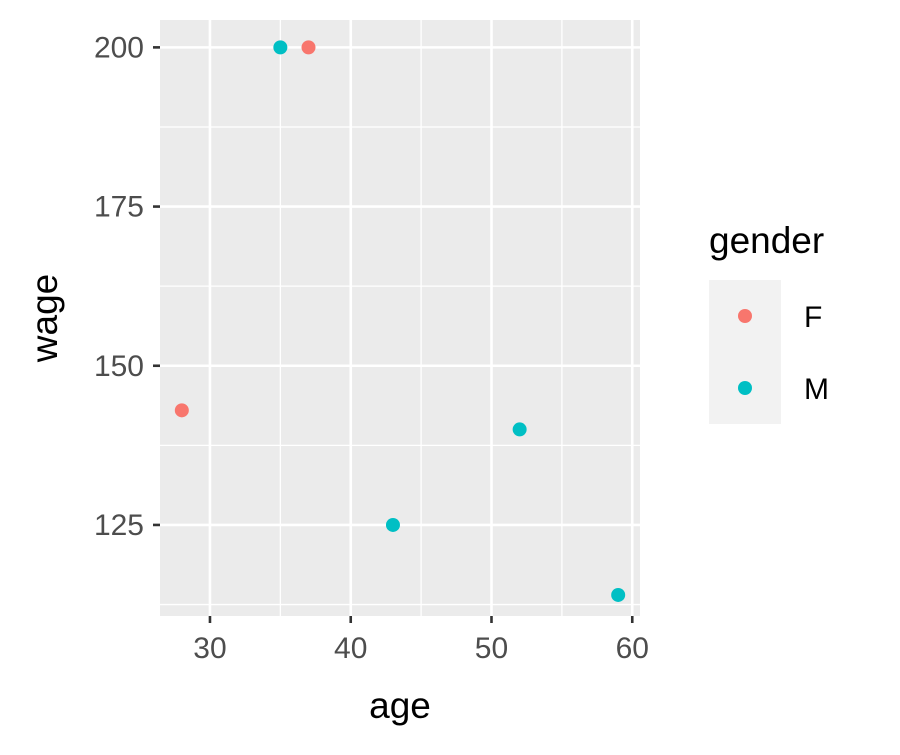  I want to click on x-tick-label: 40, so click(350, 648).